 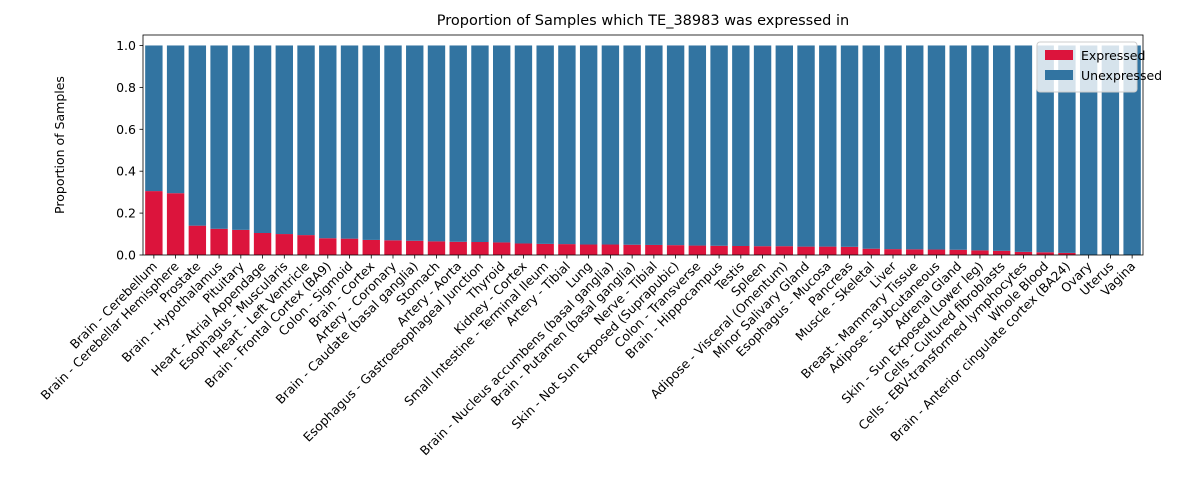 I want to click on y-tick-label-1: 0.2, so click(x=126, y=213).